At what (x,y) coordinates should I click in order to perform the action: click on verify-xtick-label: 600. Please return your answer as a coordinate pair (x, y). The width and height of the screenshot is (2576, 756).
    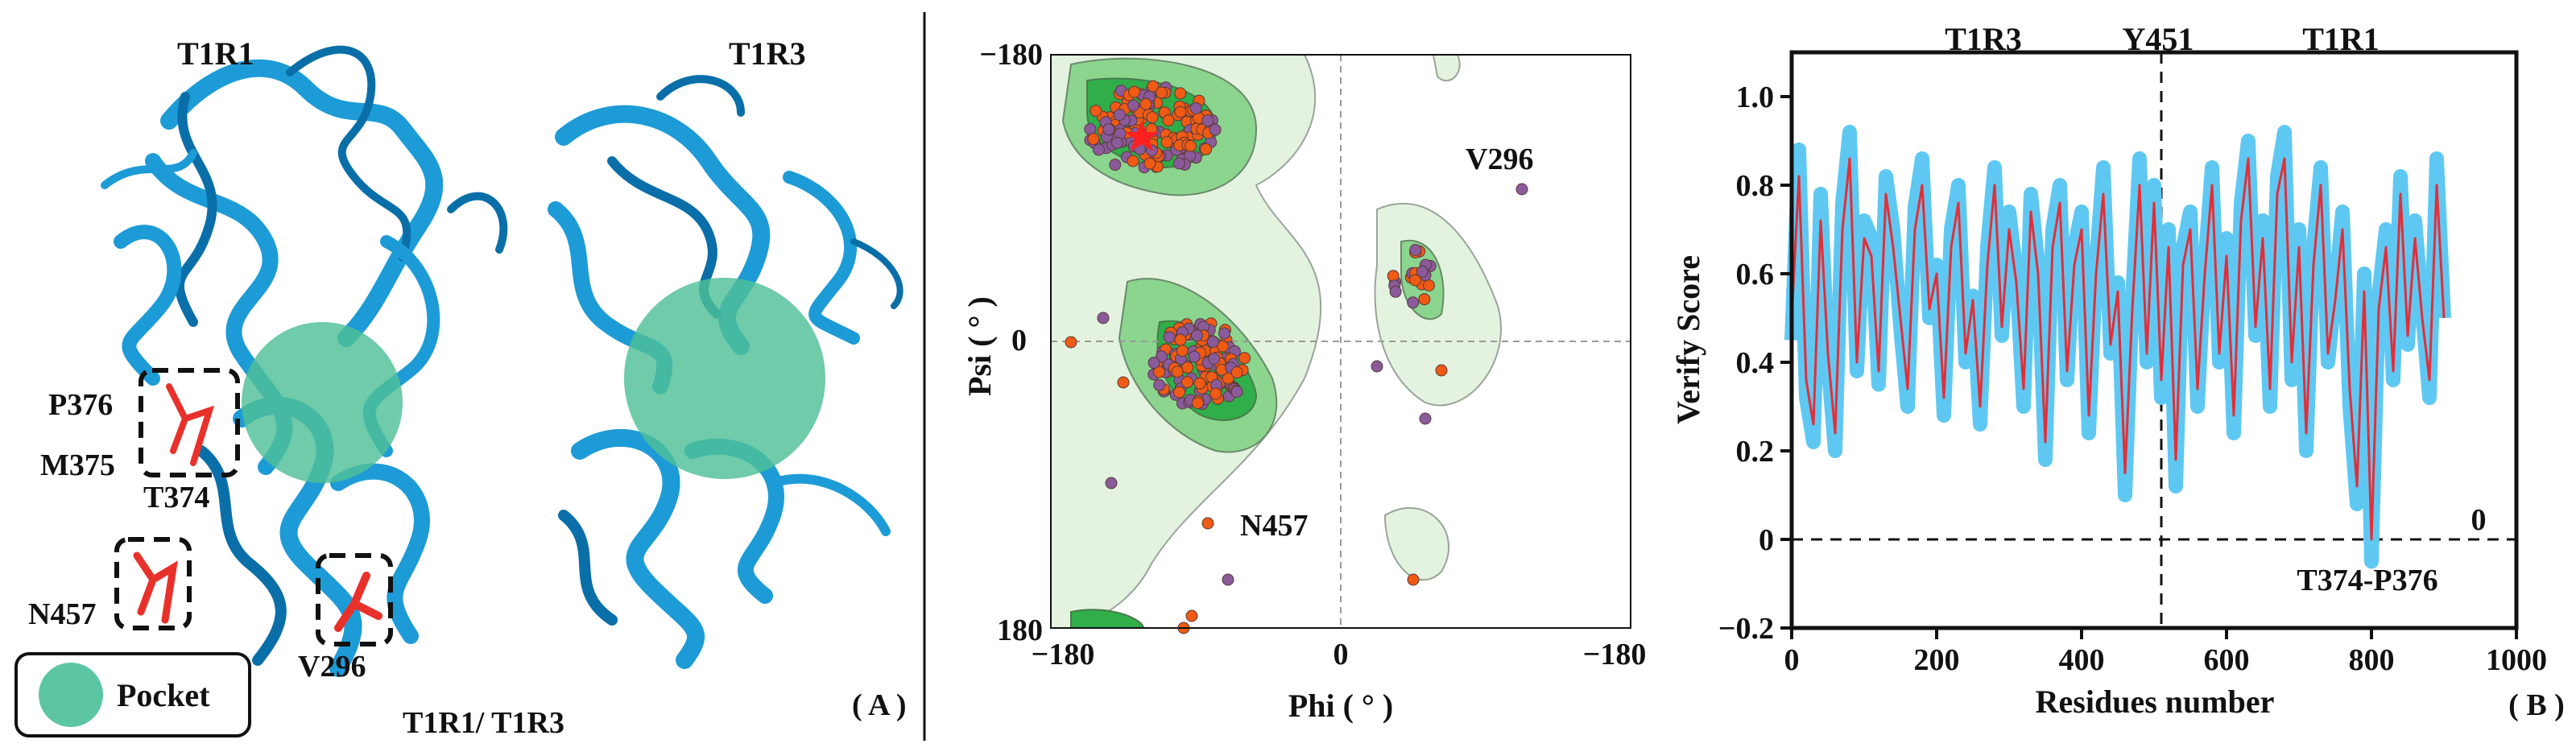
    Looking at the image, I should click on (2227, 660).